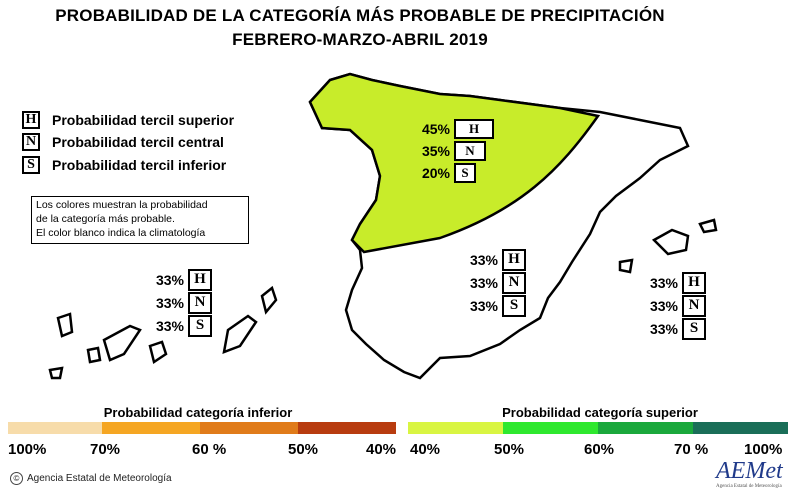 This screenshot has width=792, height=493. Describe the element at coordinates (599, 449) in the screenshot. I see `superior-tick-60: 60%` at that location.